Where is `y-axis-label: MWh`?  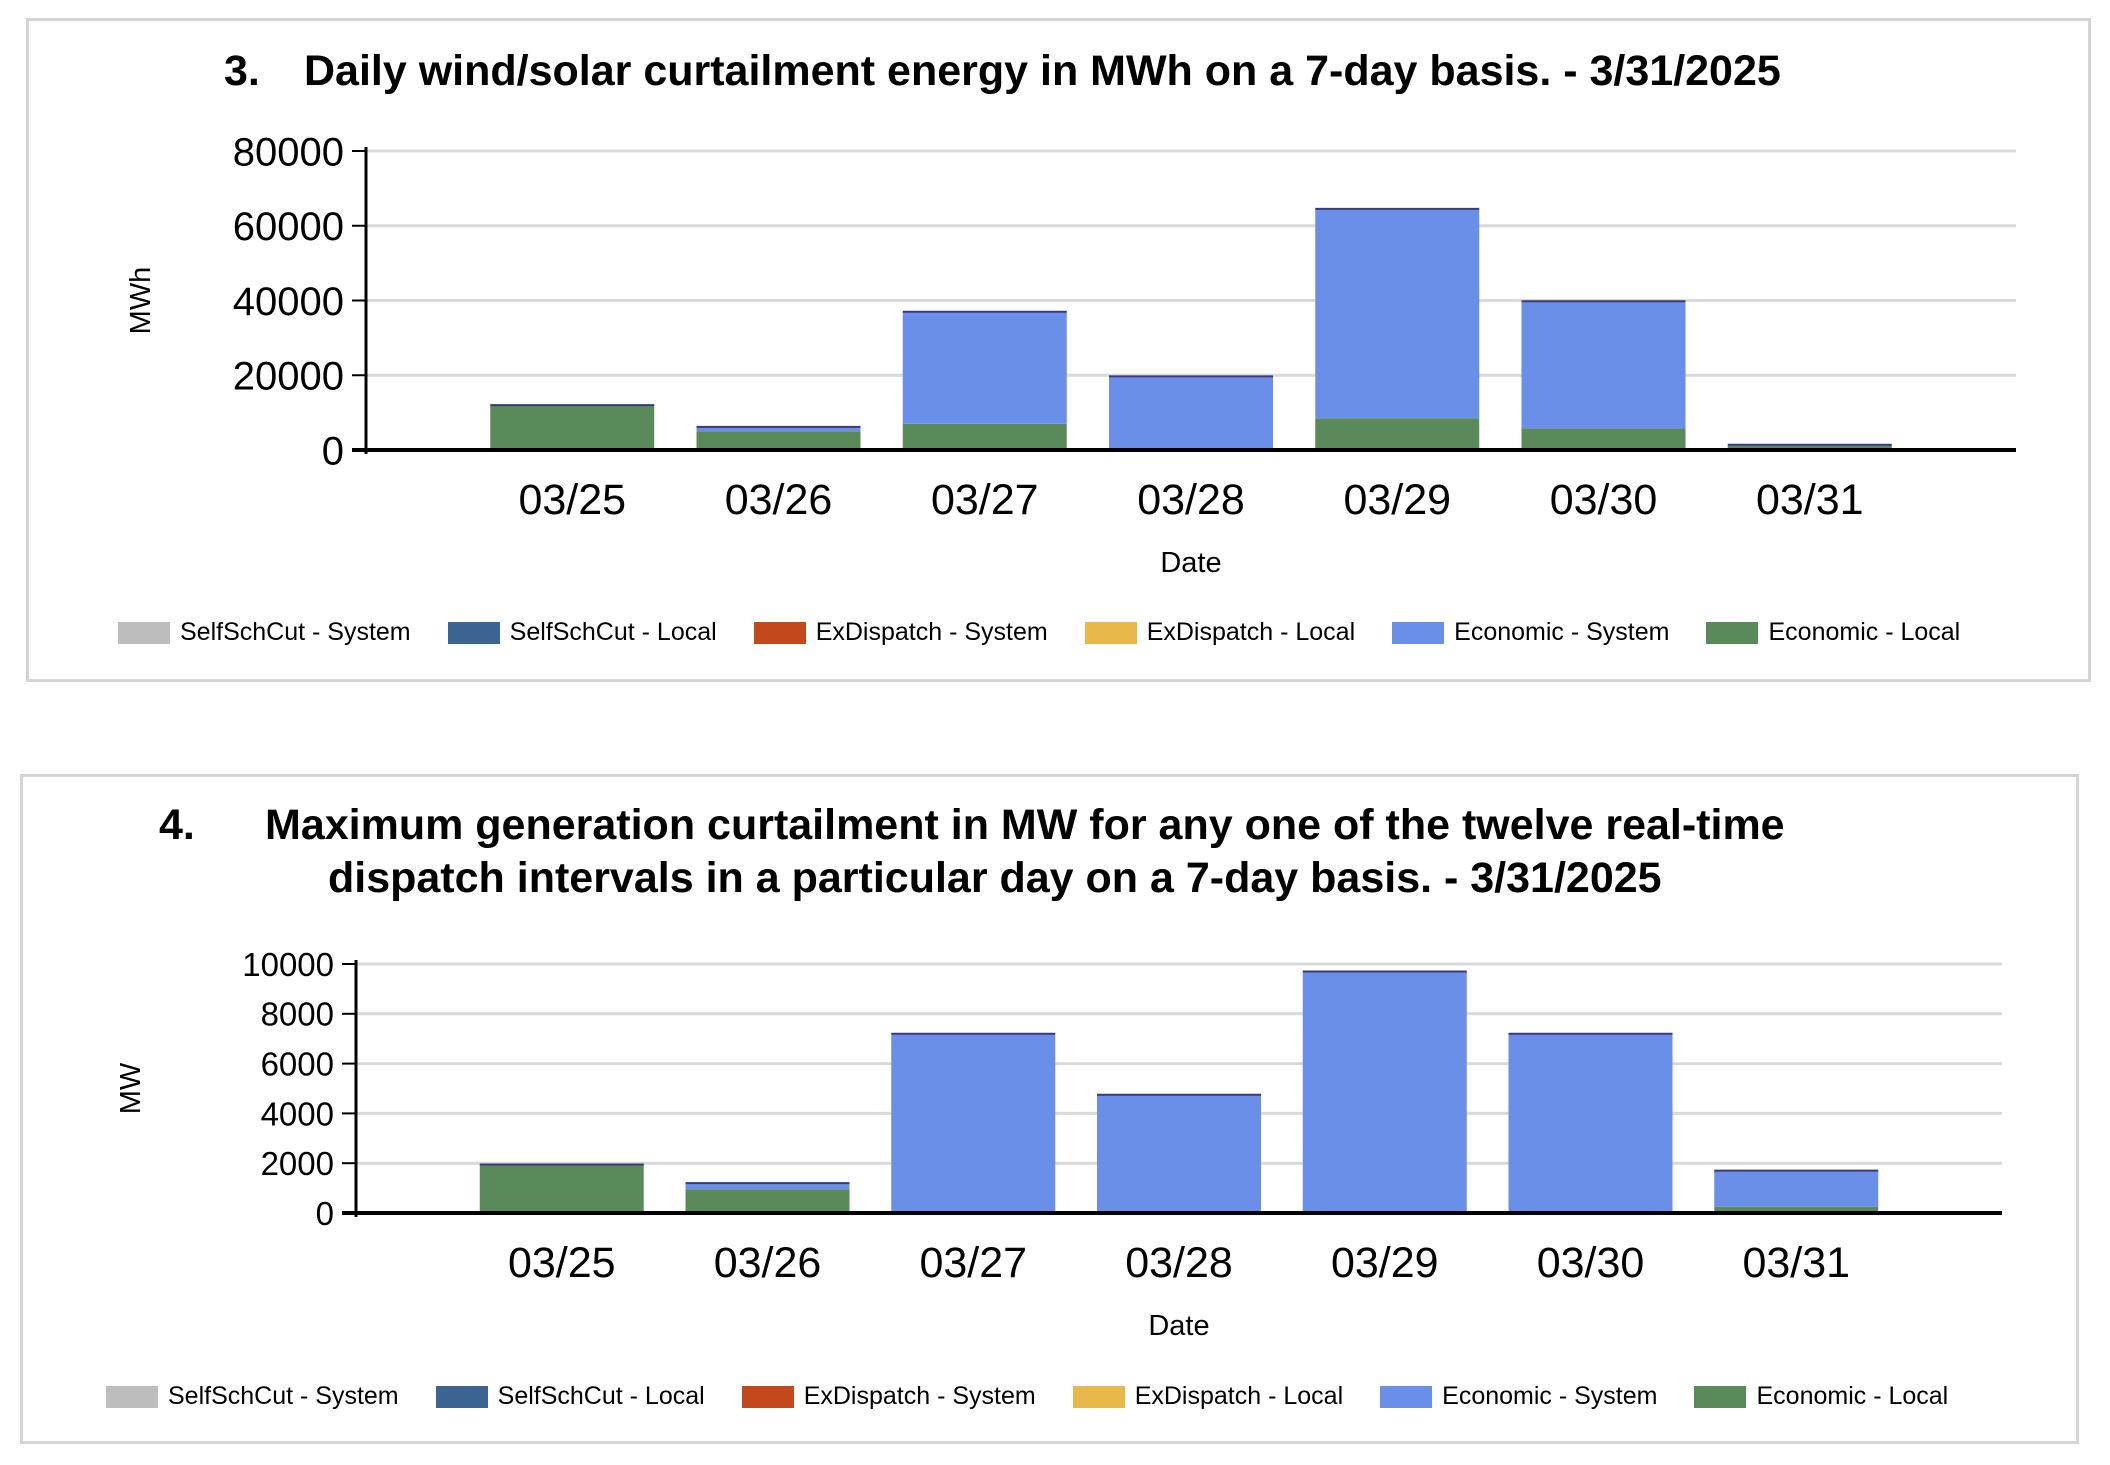
y-axis-label: MWh is located at coordinates (141, 301).